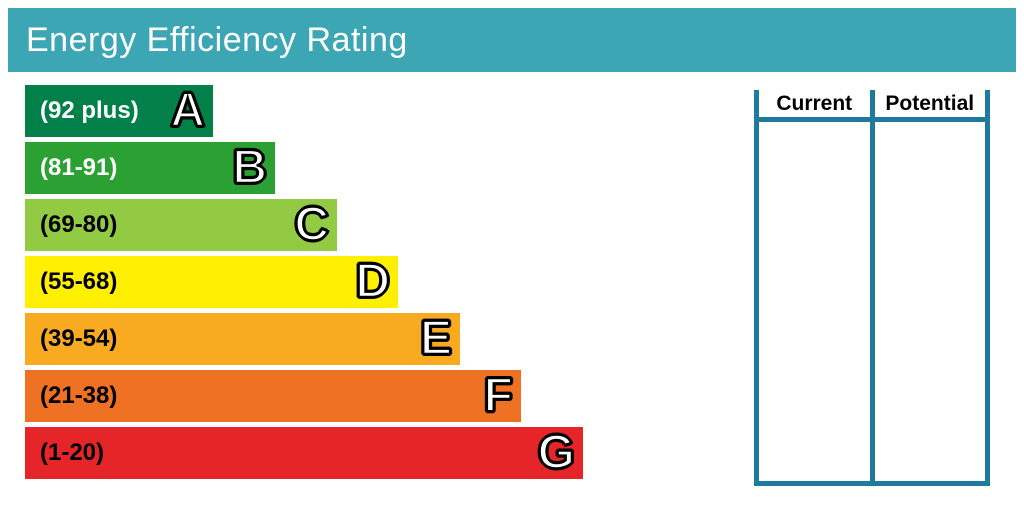 The height and width of the screenshot is (512, 1024). Describe the element at coordinates (814, 301) in the screenshot. I see `current-value-cell` at that location.